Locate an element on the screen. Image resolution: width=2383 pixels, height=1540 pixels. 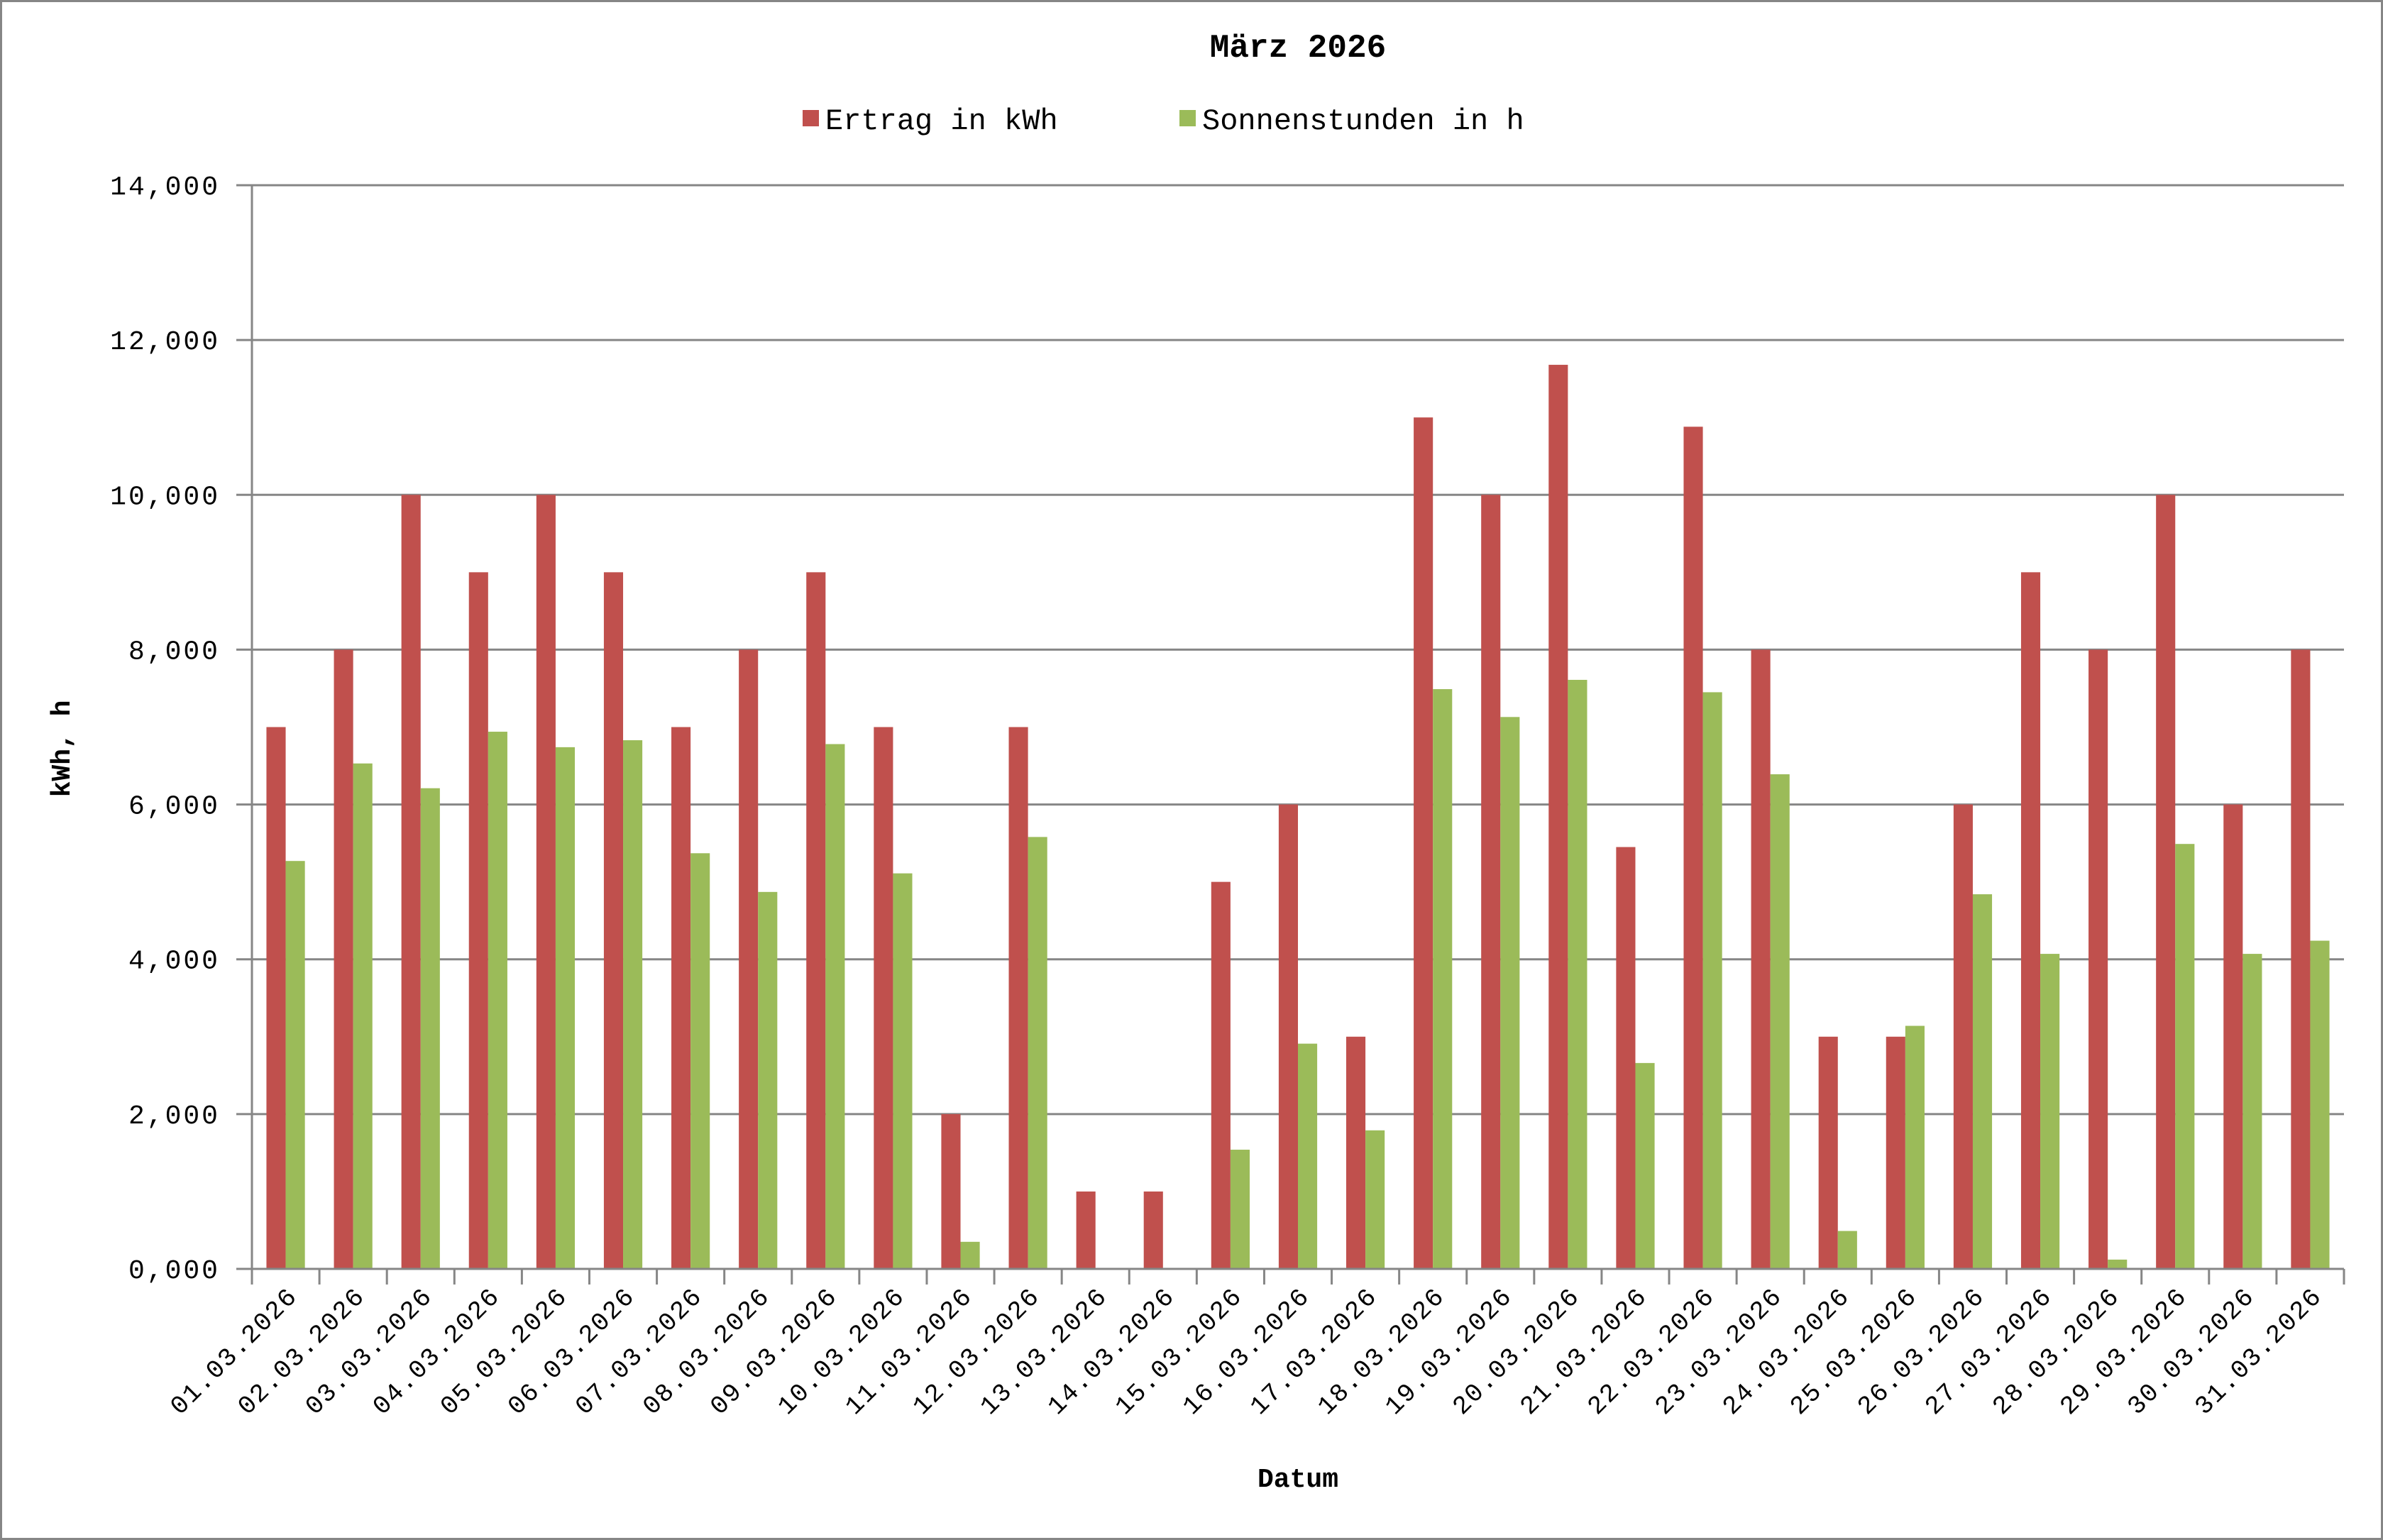
x-axis-title: Datum is located at coordinates (1297, 1480).